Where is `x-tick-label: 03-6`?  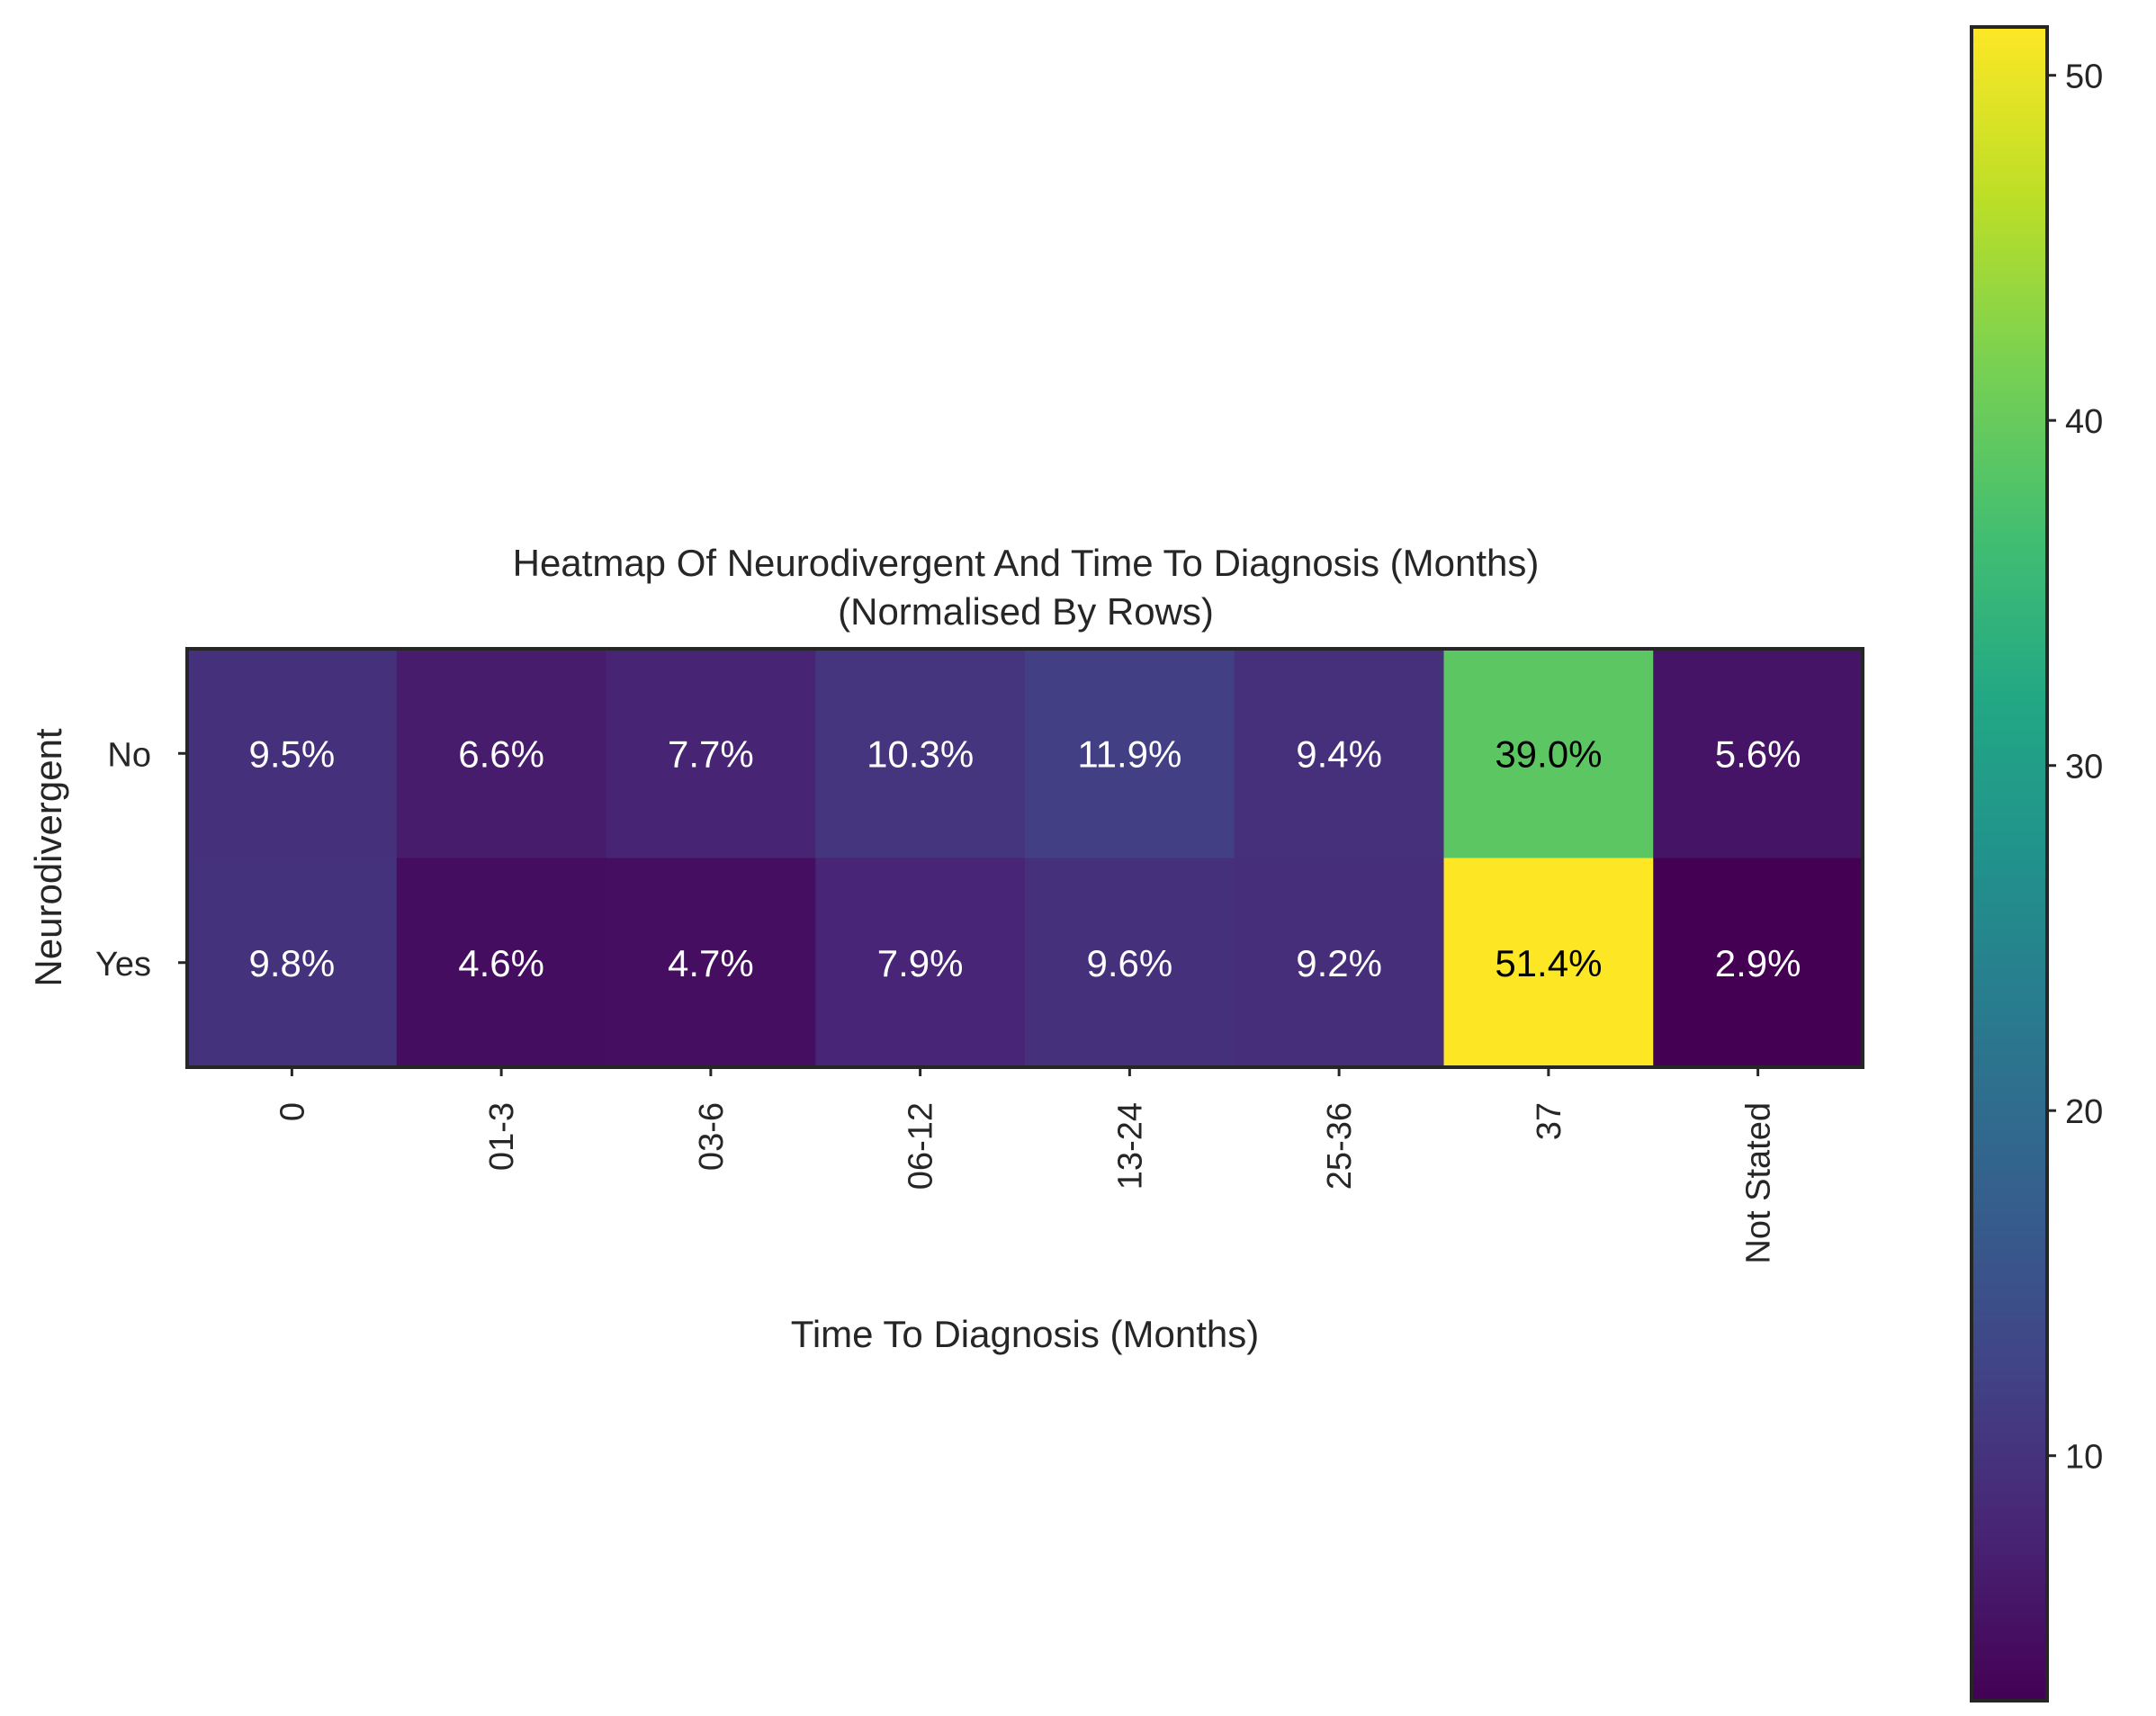 x-tick-label: 03-6 is located at coordinates (712, 1136).